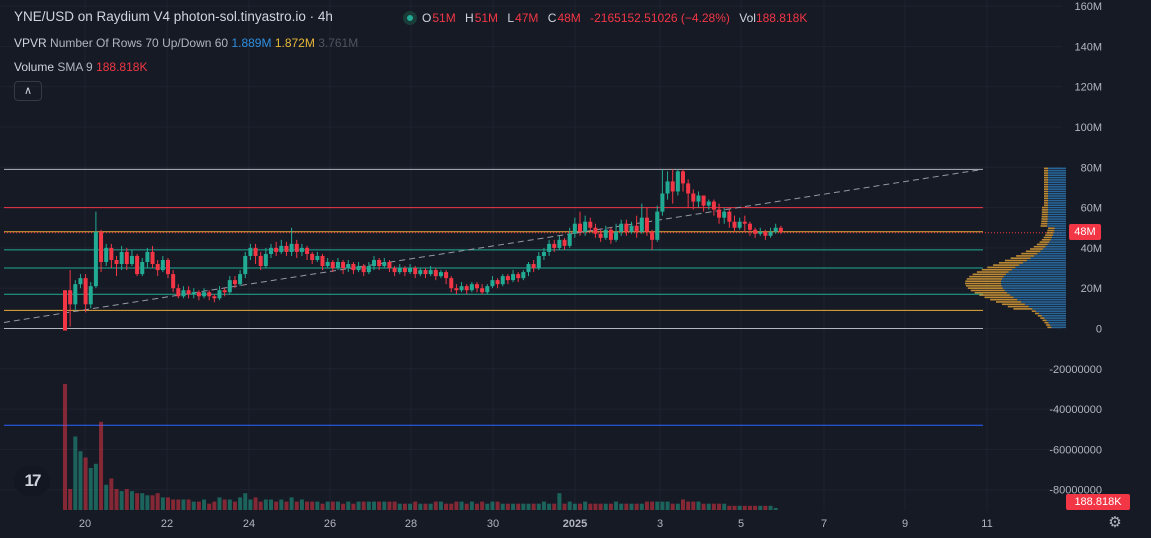 This screenshot has width=1151, height=538. Describe the element at coordinates (1085, 232) in the screenshot. I see `last-price-badge: 48M` at that location.